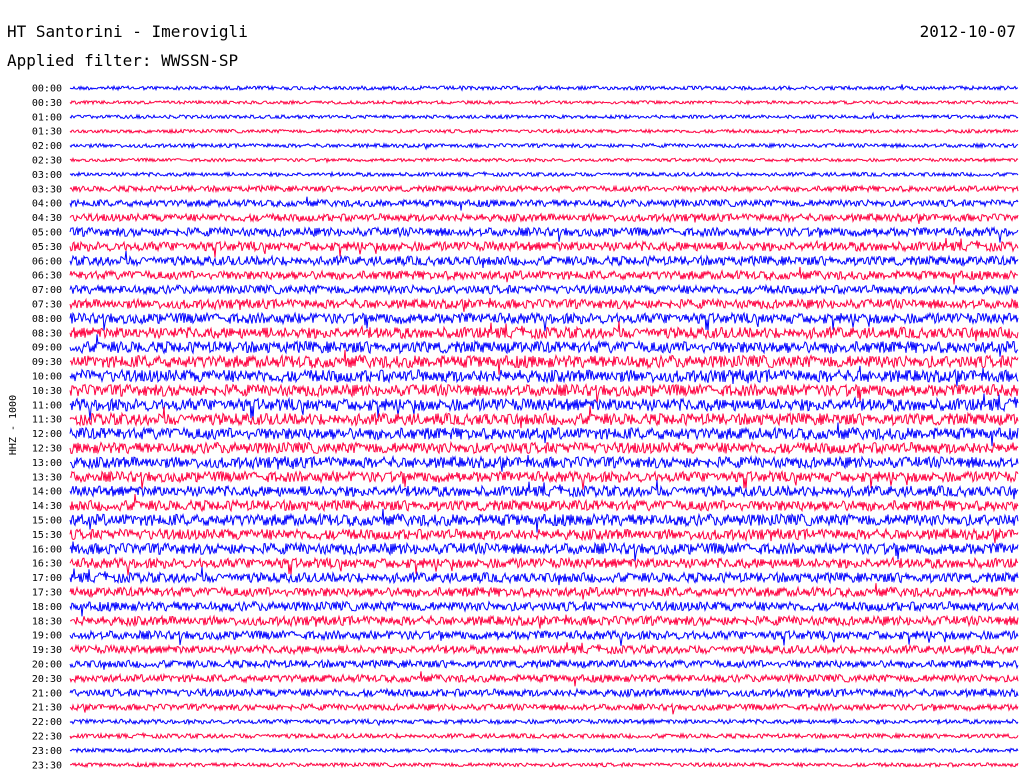 Image resolution: width=1024 pixels, height=780 pixels. I want to click on time-tick-label: 05:30, so click(47, 247).